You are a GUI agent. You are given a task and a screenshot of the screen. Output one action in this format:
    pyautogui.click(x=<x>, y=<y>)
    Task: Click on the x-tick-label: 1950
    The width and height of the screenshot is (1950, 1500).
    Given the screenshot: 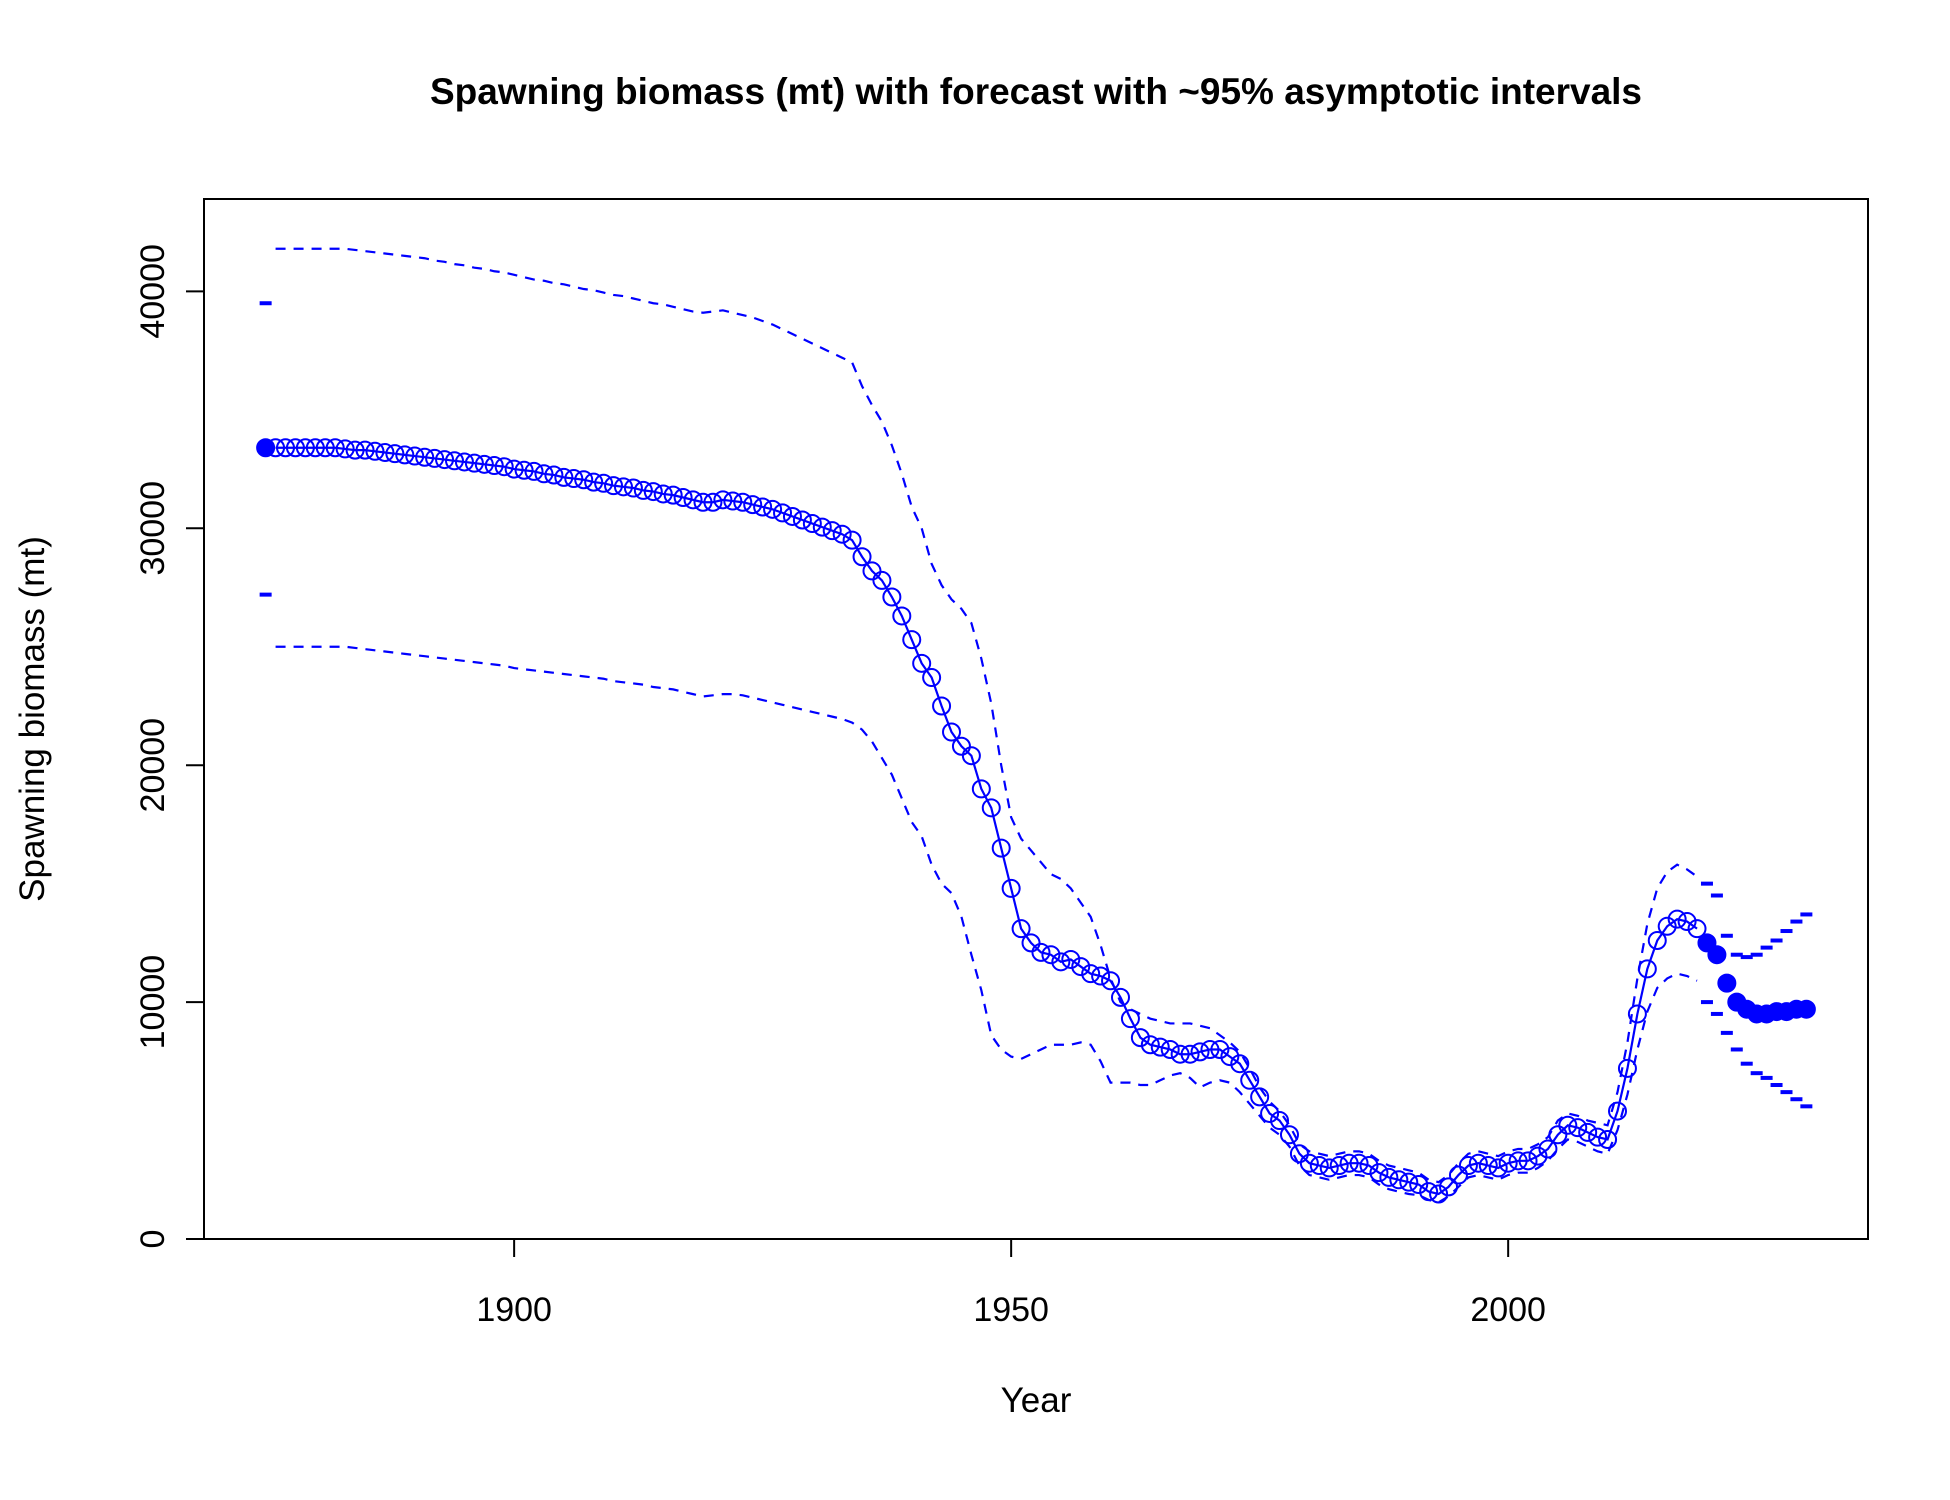 What is the action you would take?
    pyautogui.click(x=1011, y=1310)
    